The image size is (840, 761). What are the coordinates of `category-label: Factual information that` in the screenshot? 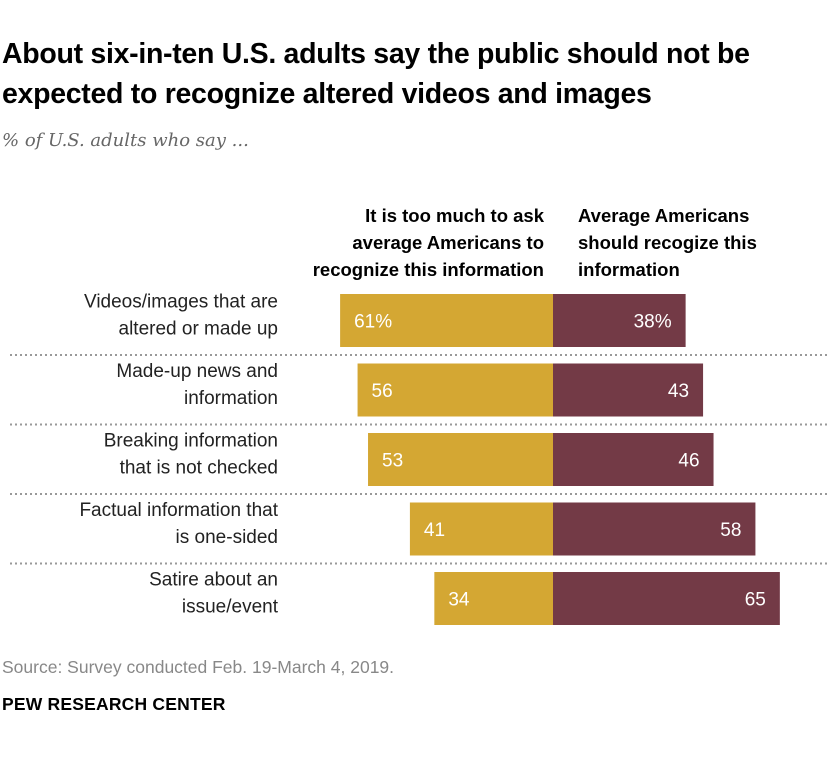 It's located at (178, 510).